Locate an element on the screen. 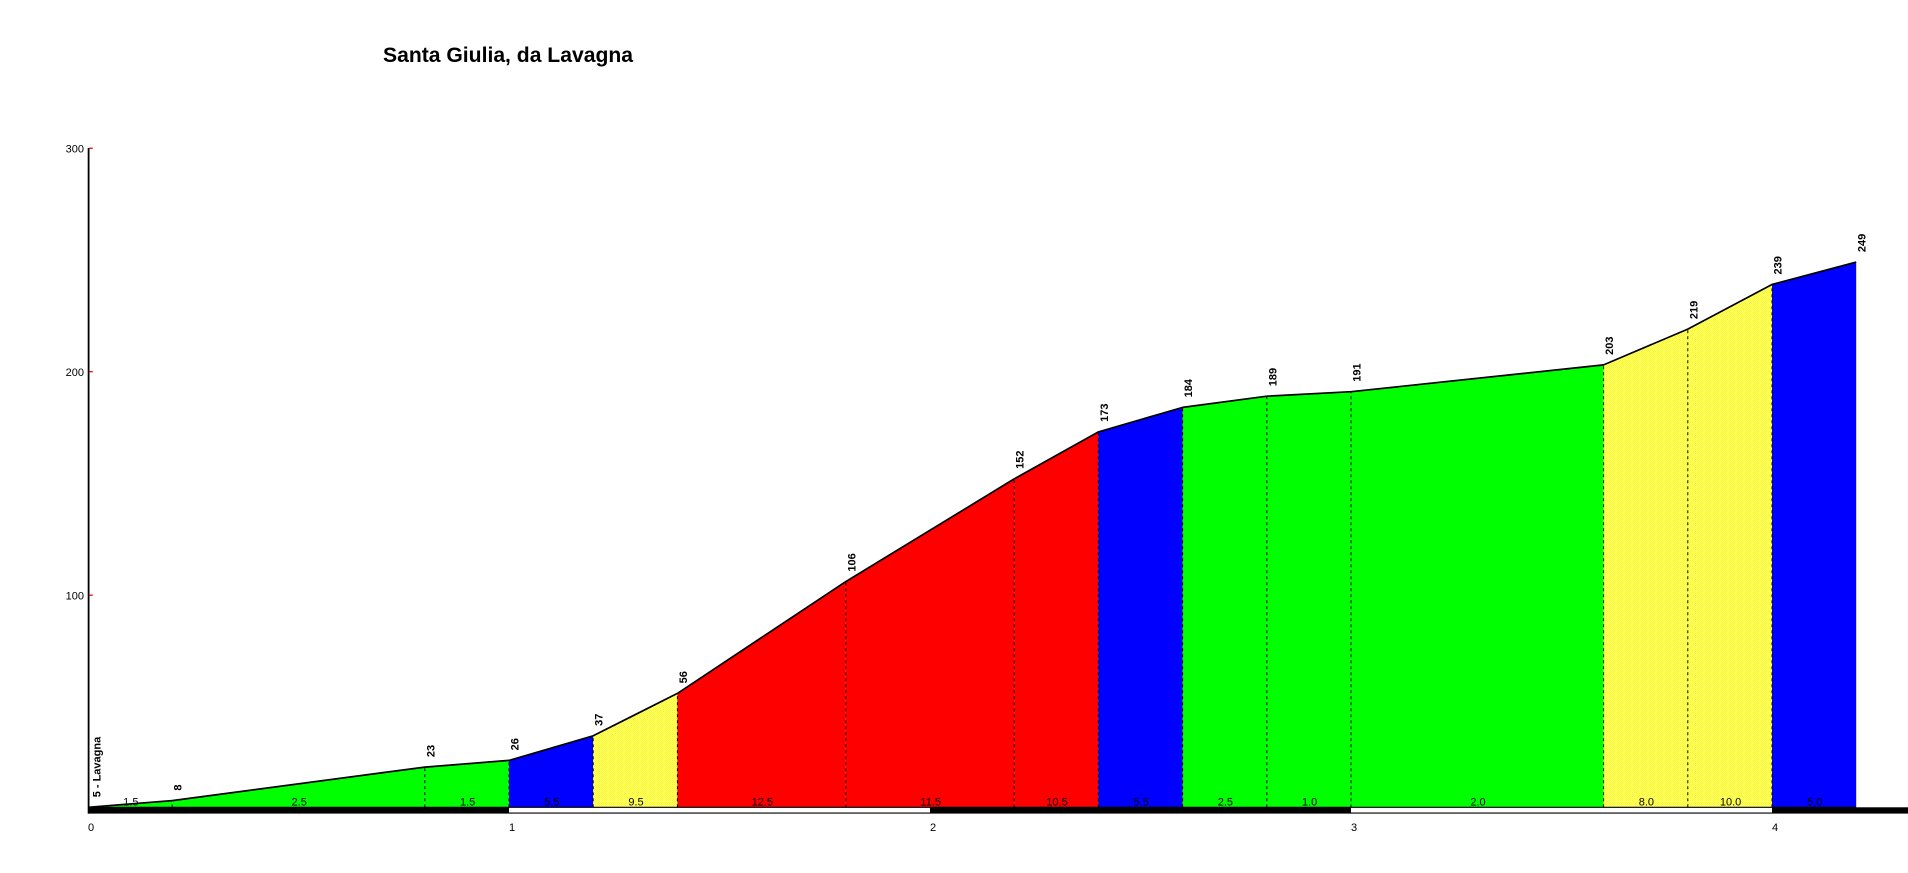 The width and height of the screenshot is (1908, 873). svg-text: 9.5 is located at coordinates (635, 803).